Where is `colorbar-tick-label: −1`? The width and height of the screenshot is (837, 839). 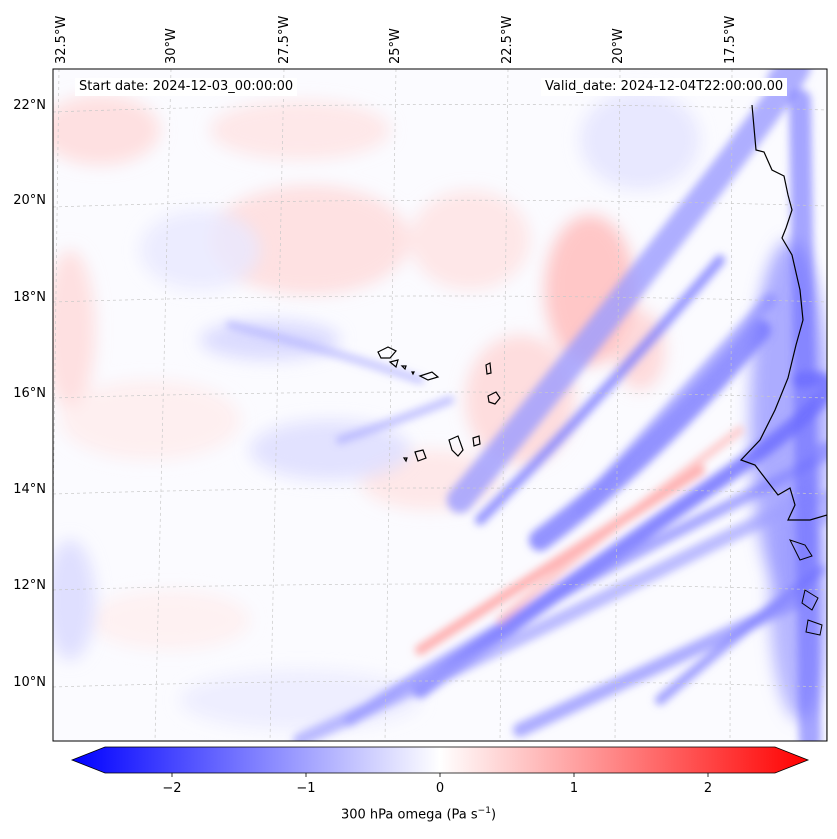
colorbar-tick-label: −1 is located at coordinates (306, 788).